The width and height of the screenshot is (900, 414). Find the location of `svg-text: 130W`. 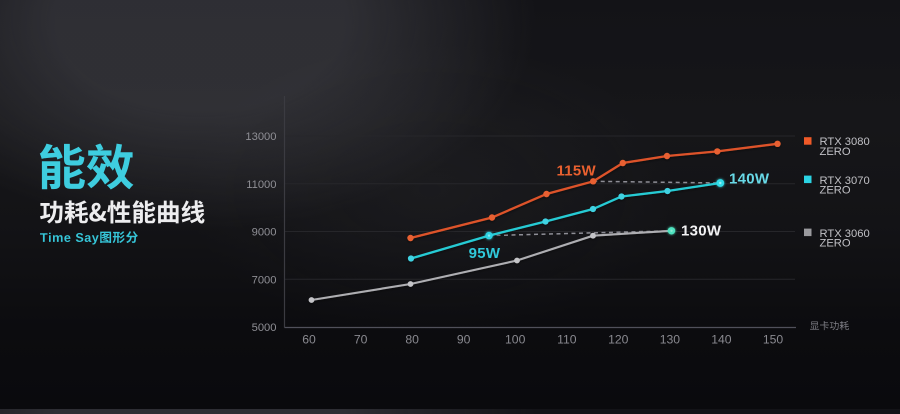

svg-text: 130W is located at coordinates (701, 231).